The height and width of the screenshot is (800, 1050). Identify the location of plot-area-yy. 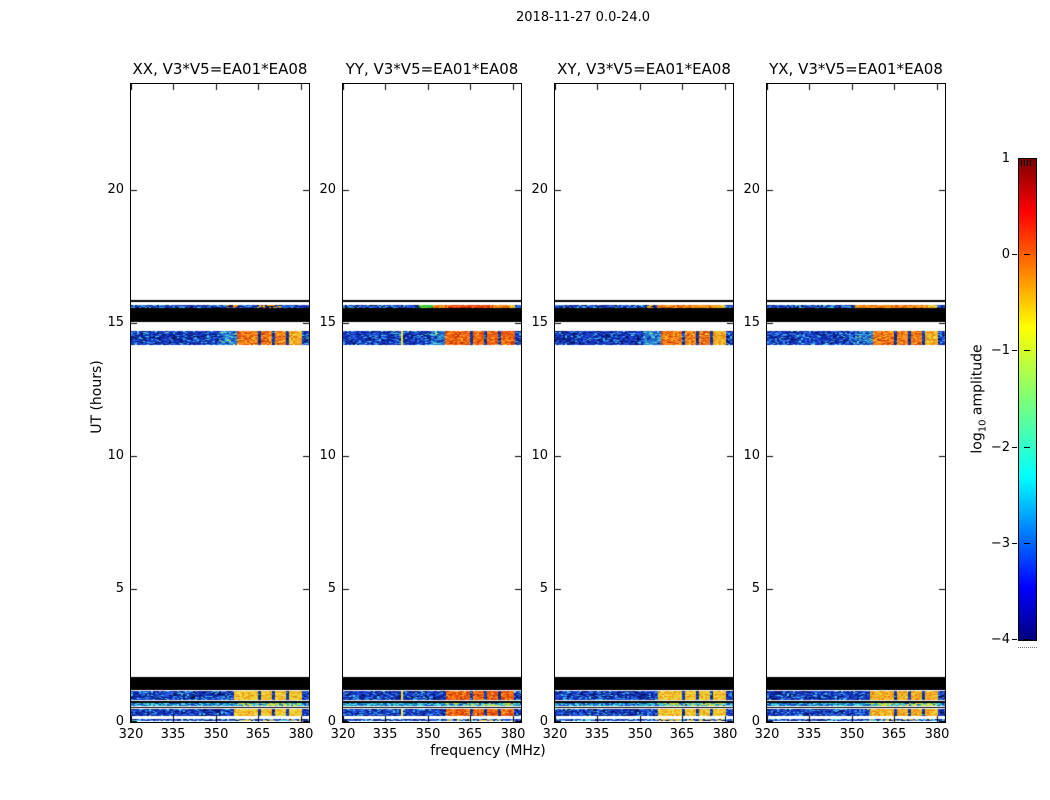
(432, 403).